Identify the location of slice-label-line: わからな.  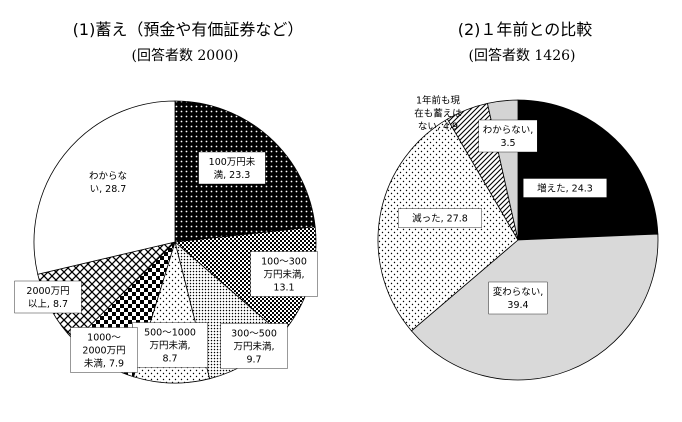
(108, 176).